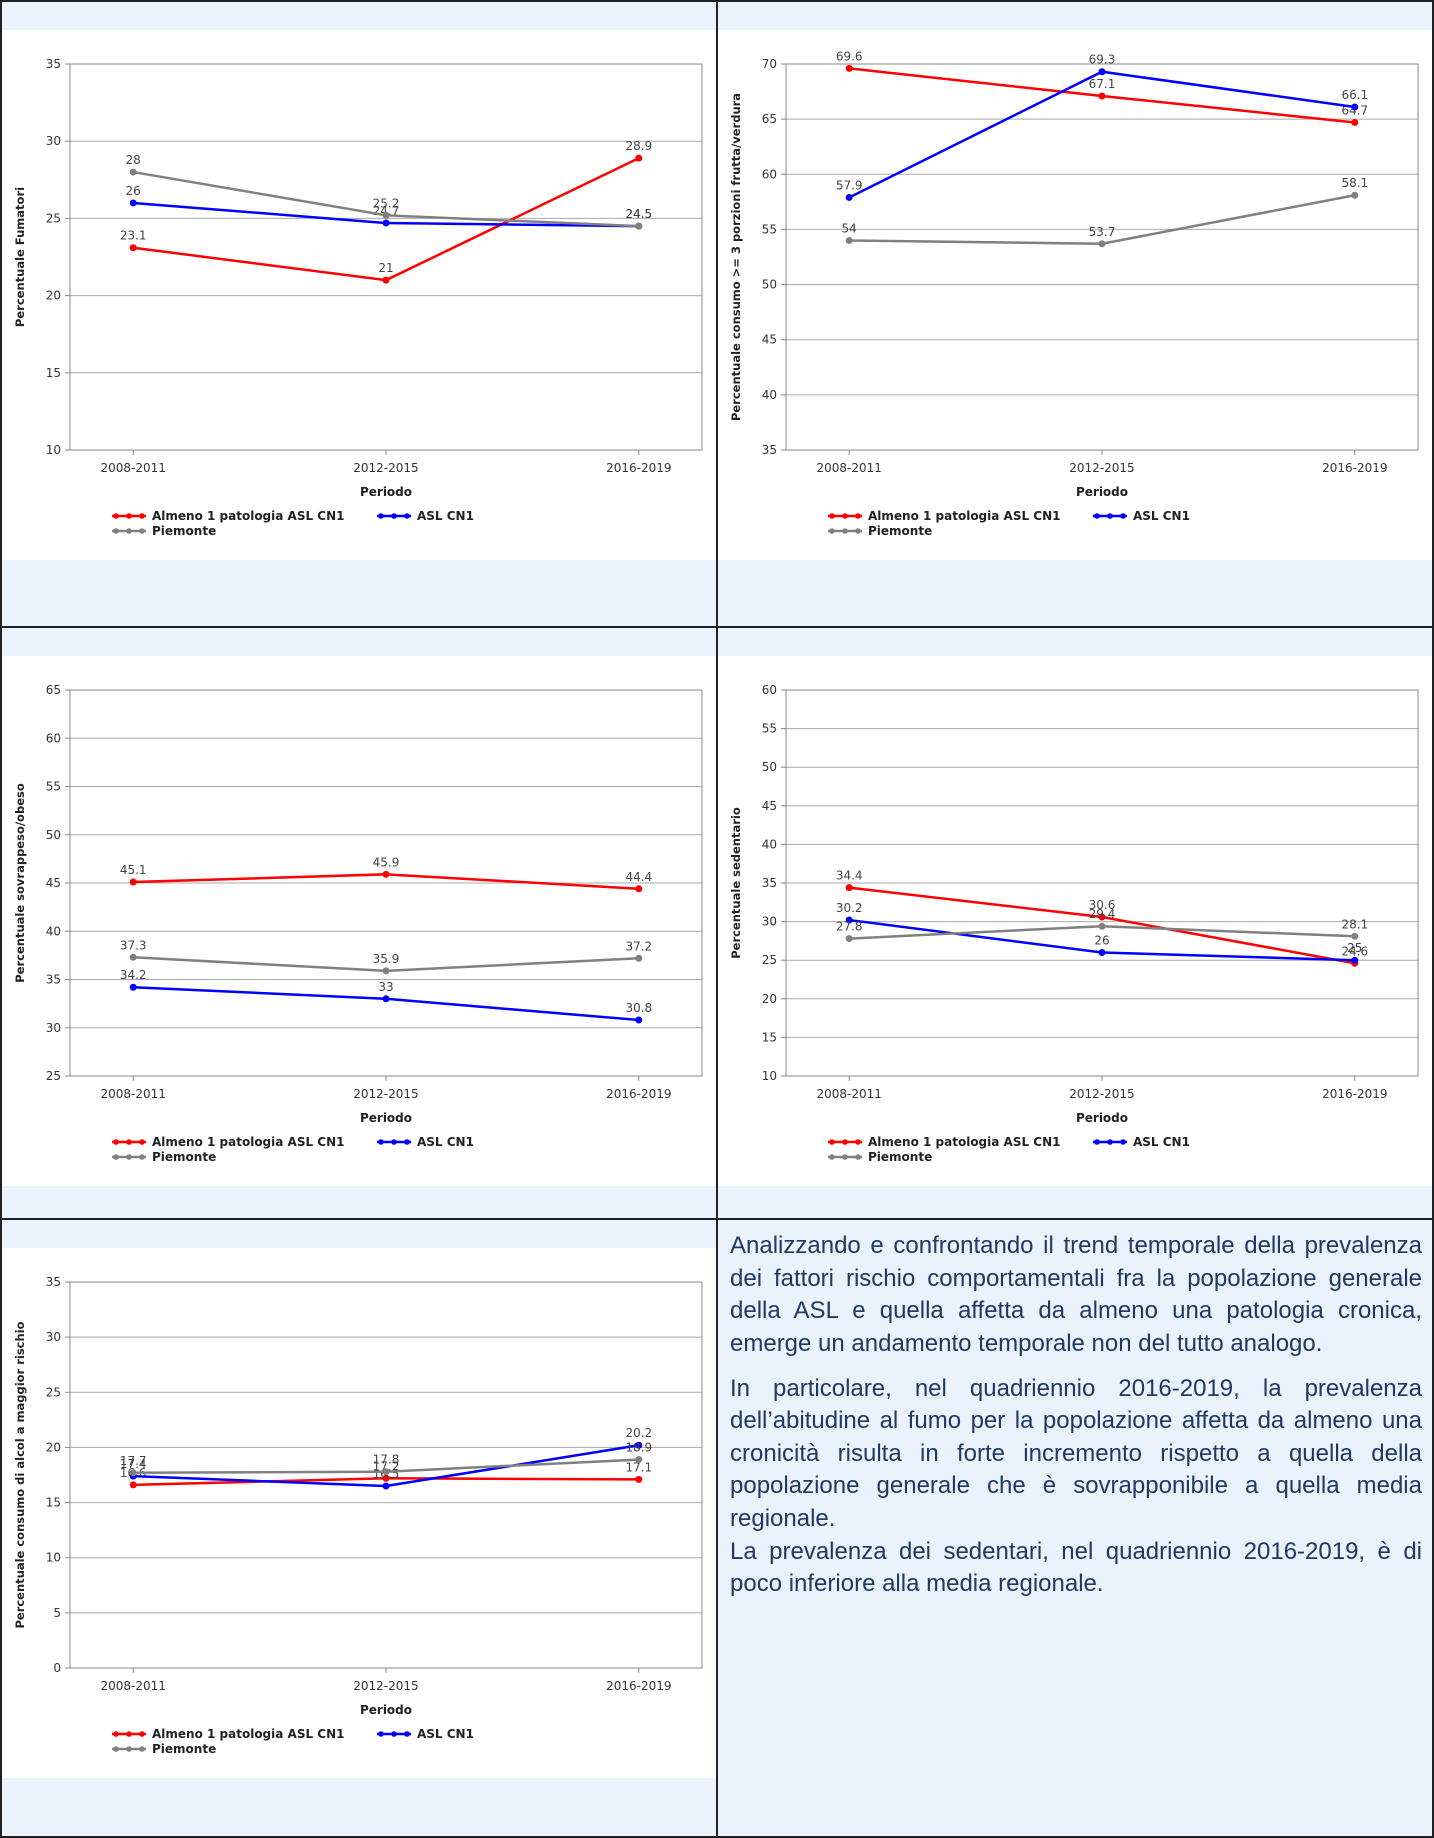  Describe the element at coordinates (638, 146) in the screenshot. I see `data-label: 28.9` at that location.